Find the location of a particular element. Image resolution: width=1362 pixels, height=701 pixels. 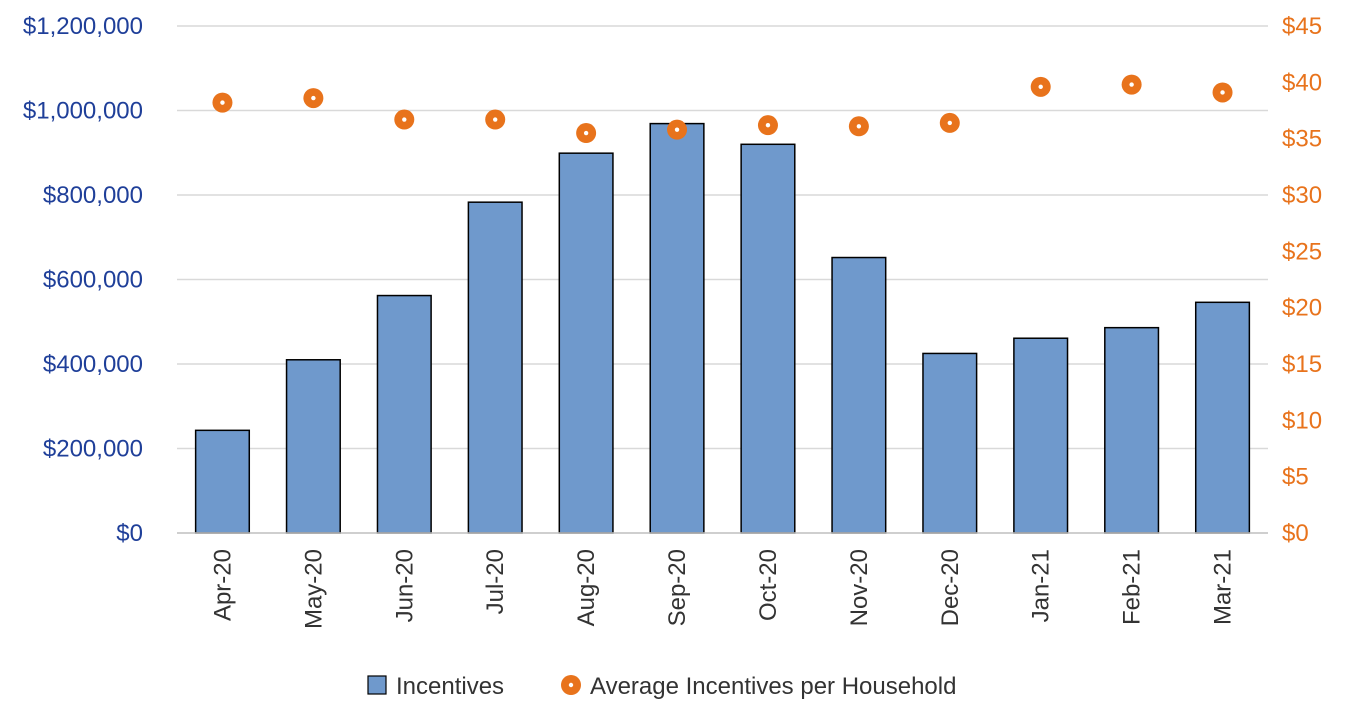

x-tick-label: May-20 is located at coordinates (313, 589).